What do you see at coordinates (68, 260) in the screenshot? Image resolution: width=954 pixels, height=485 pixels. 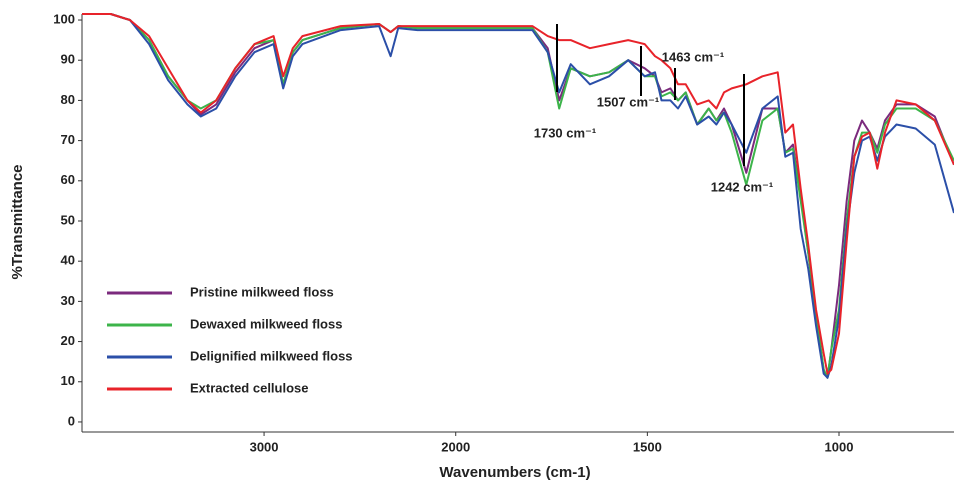 I see `y-tick-label: 40` at bounding box center [68, 260].